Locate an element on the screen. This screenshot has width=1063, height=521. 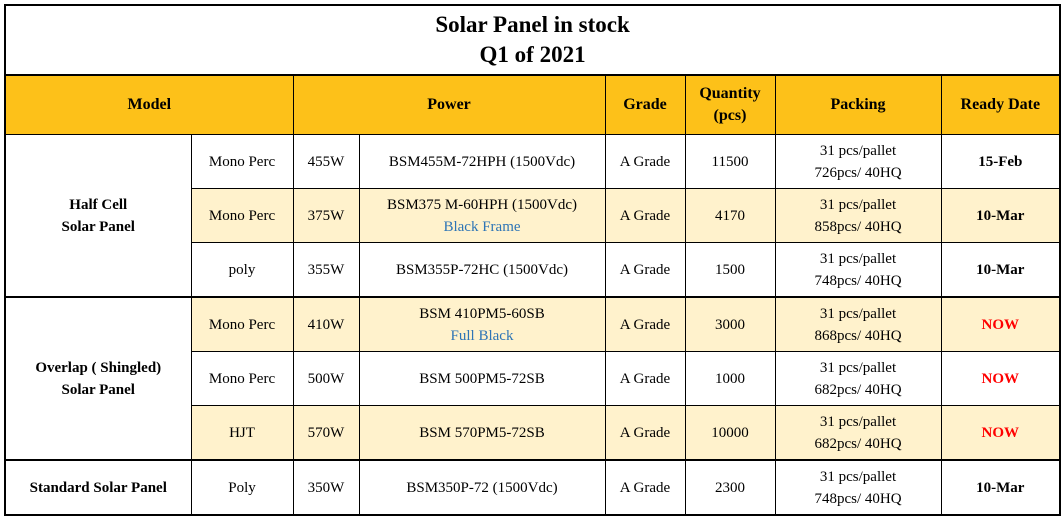
title-line-2: Q1 of 2021 is located at coordinates (532, 54).